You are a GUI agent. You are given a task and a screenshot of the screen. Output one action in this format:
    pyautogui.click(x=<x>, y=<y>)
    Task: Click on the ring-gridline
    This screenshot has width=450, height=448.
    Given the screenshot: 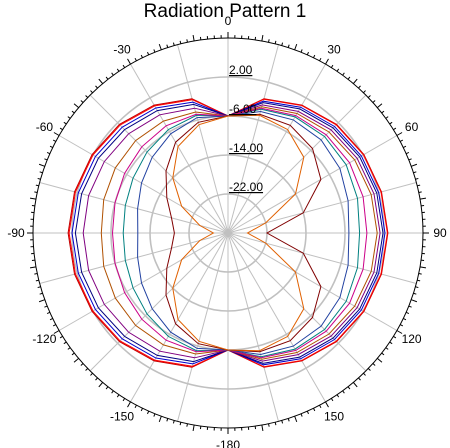 What is the action you would take?
    pyautogui.click(x=228, y=233)
    